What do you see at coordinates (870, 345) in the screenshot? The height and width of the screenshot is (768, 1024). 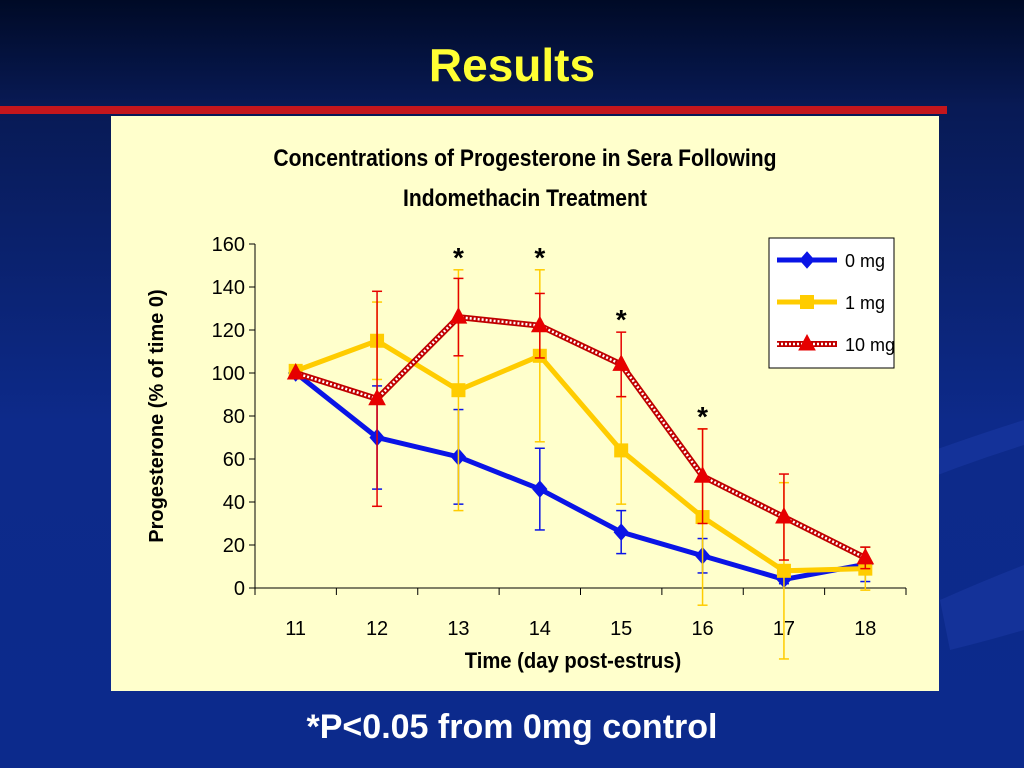 I see `legend-label-10-mg: 10 mg` at bounding box center [870, 345].